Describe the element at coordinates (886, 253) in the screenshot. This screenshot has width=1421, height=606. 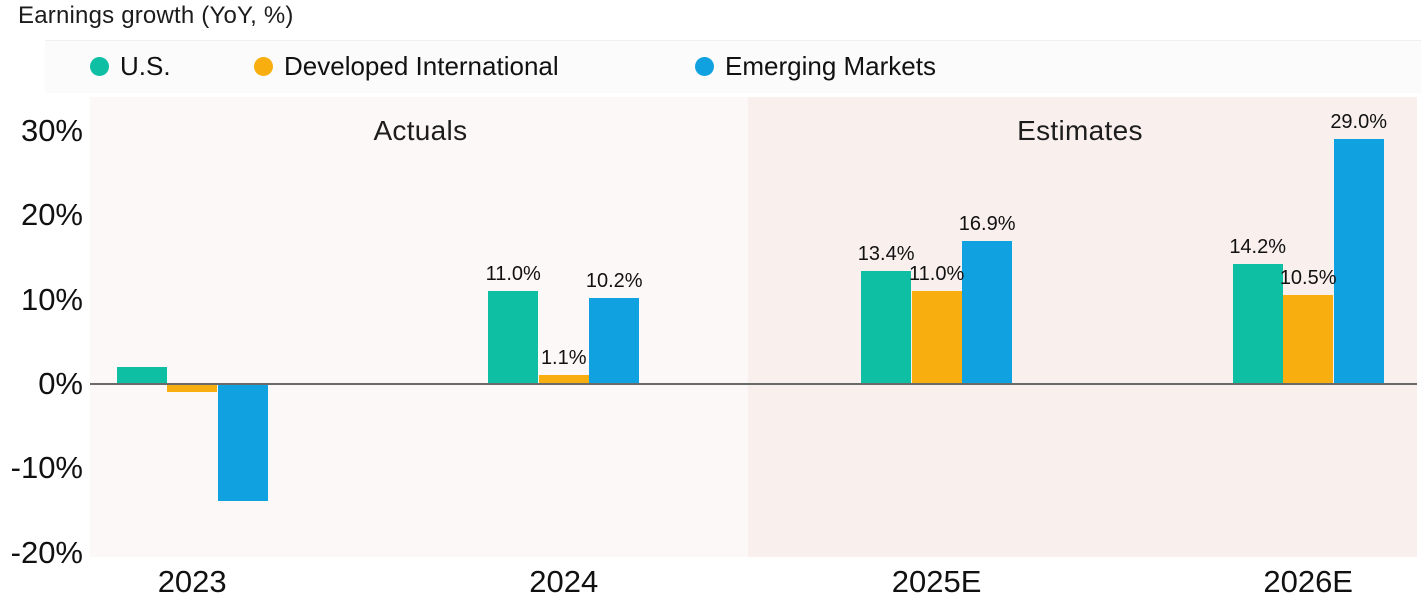
I see `bar-value-label: 13.4%` at that location.